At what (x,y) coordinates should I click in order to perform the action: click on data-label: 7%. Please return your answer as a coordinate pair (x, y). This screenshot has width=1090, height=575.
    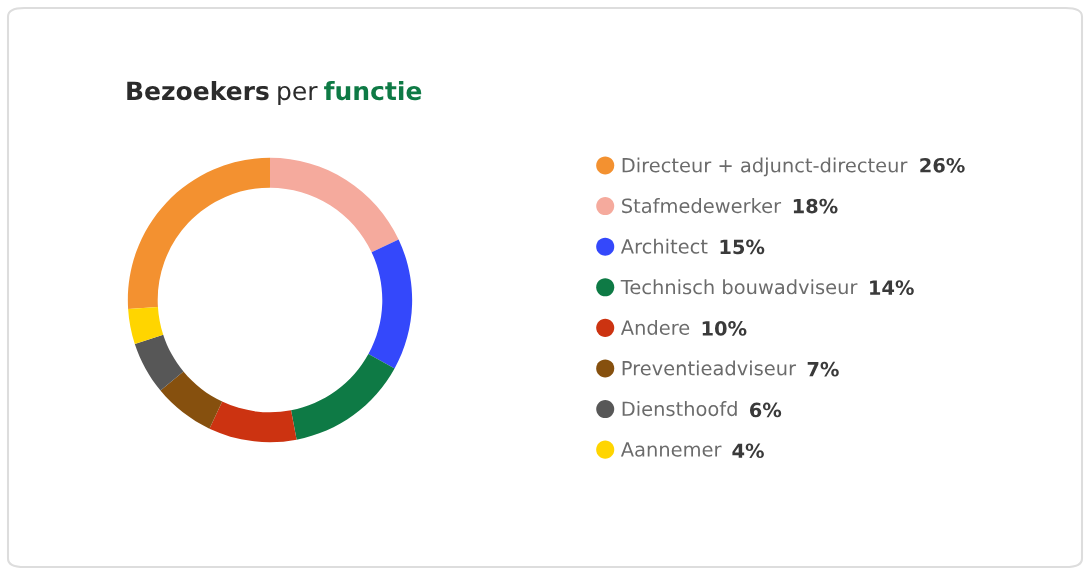
    Looking at the image, I should click on (823, 369).